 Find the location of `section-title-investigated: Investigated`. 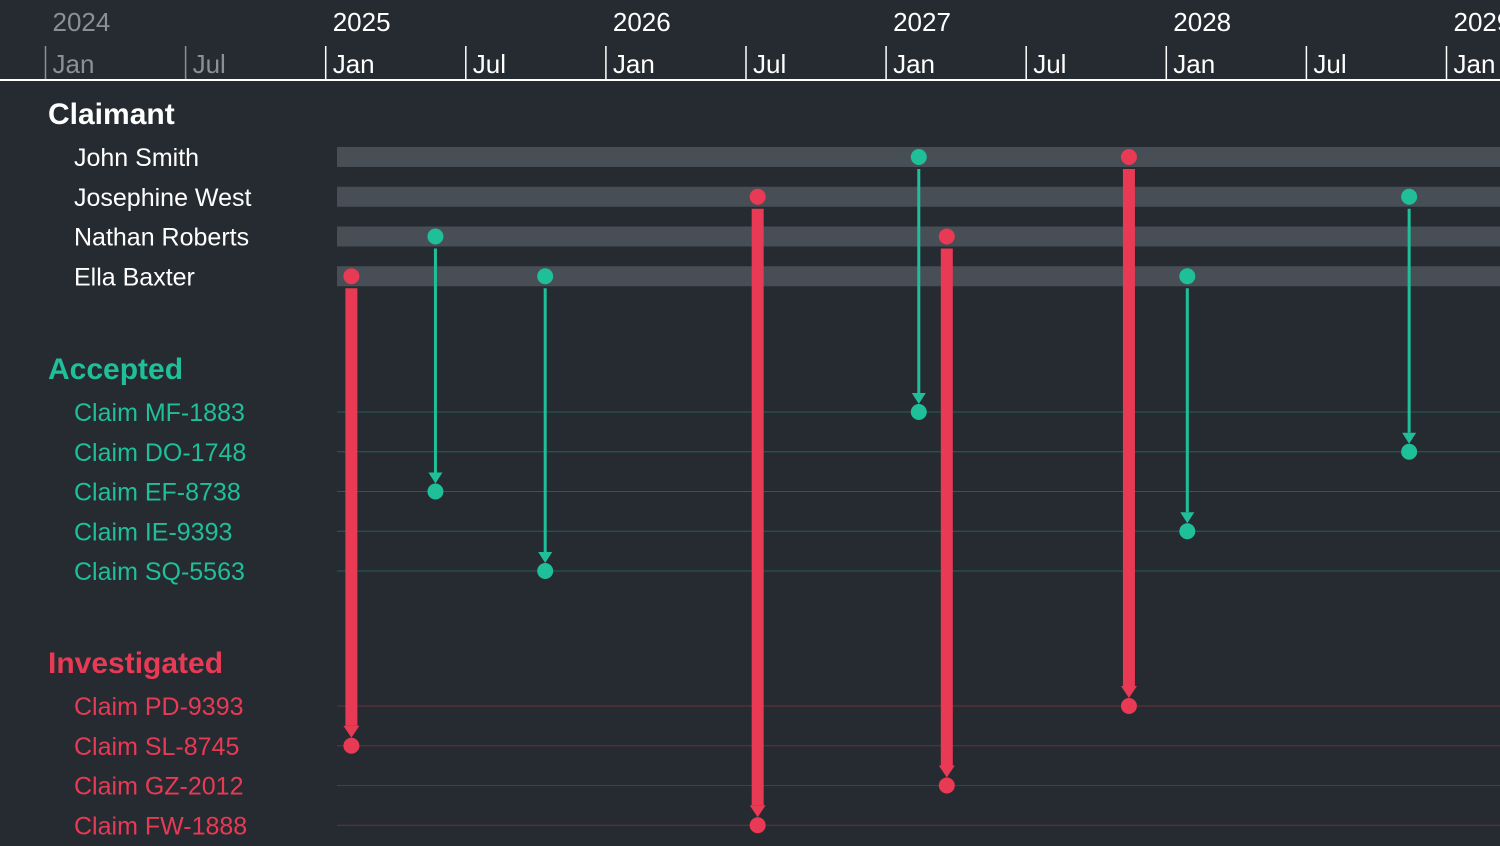

section-title-investigated: Investigated is located at coordinates (135, 663).